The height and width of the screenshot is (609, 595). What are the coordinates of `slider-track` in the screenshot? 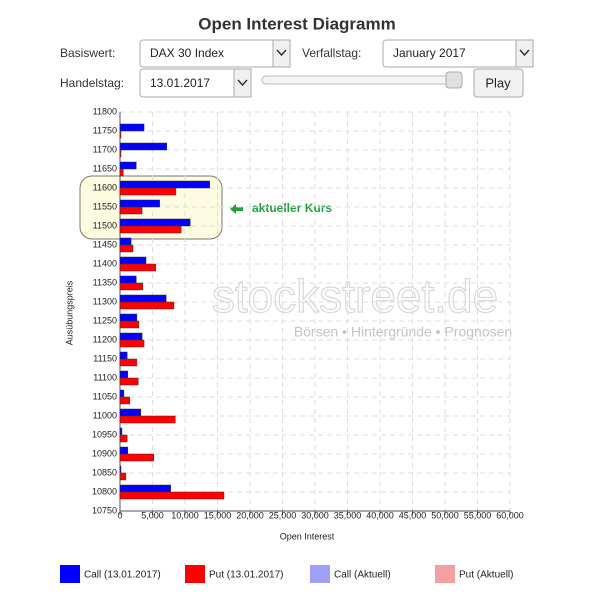 It's located at (362, 80).